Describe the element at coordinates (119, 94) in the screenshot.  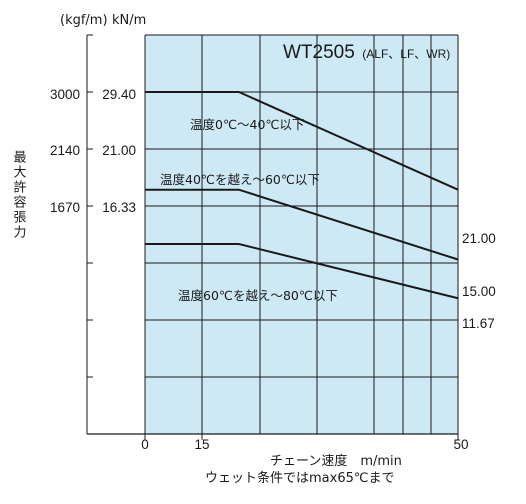
I see `y-tick-kn-29-40: 29.40` at that location.